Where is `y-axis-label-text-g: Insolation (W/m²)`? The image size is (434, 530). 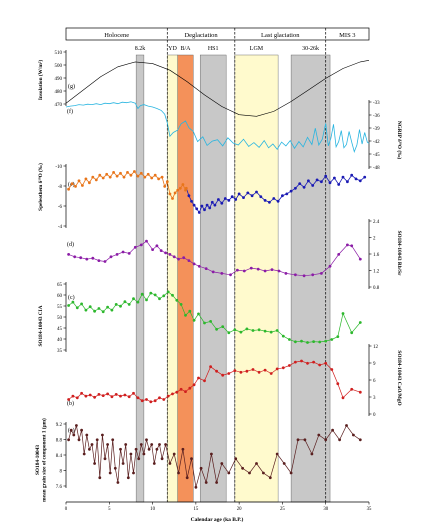
y-axis-label-text-g: Insolation (W/m²) is located at coordinates (40, 80).